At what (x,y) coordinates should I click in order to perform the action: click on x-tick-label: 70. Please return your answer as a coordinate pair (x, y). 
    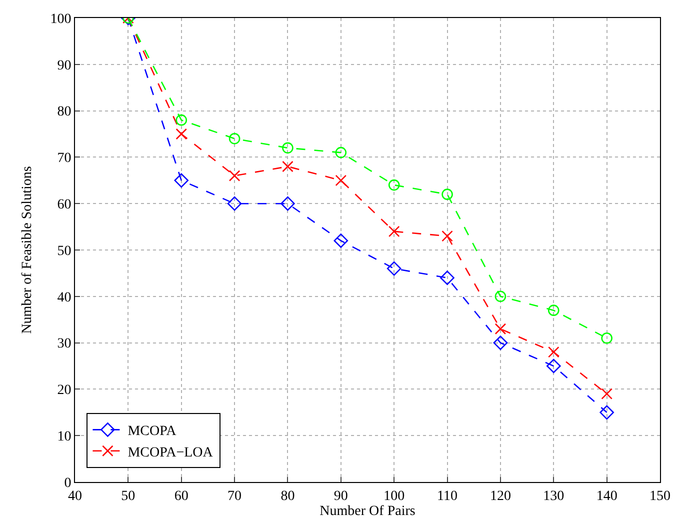
    Looking at the image, I should click on (235, 496).